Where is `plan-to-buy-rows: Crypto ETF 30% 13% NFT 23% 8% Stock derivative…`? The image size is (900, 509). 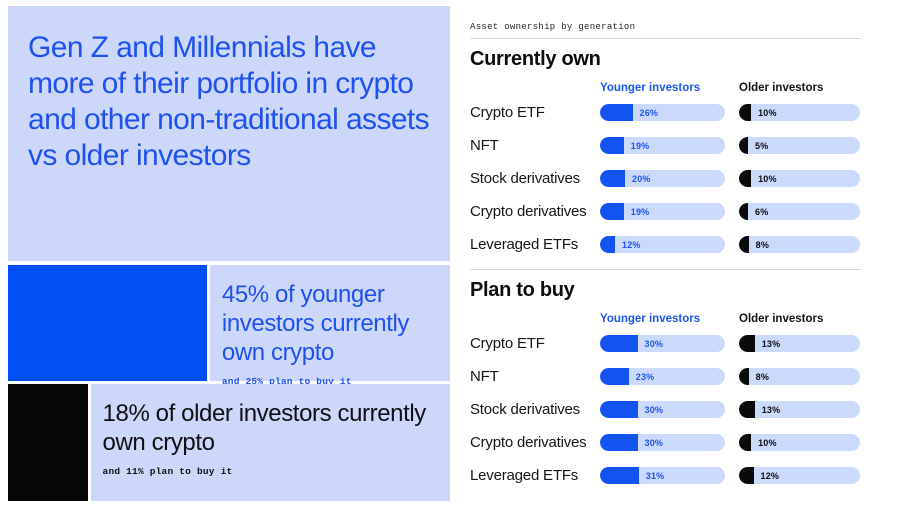
plan-to-buy-rows: Crypto ETF 30% 13% NFT 23% 8% Stock derivative… is located at coordinates (665, 409).